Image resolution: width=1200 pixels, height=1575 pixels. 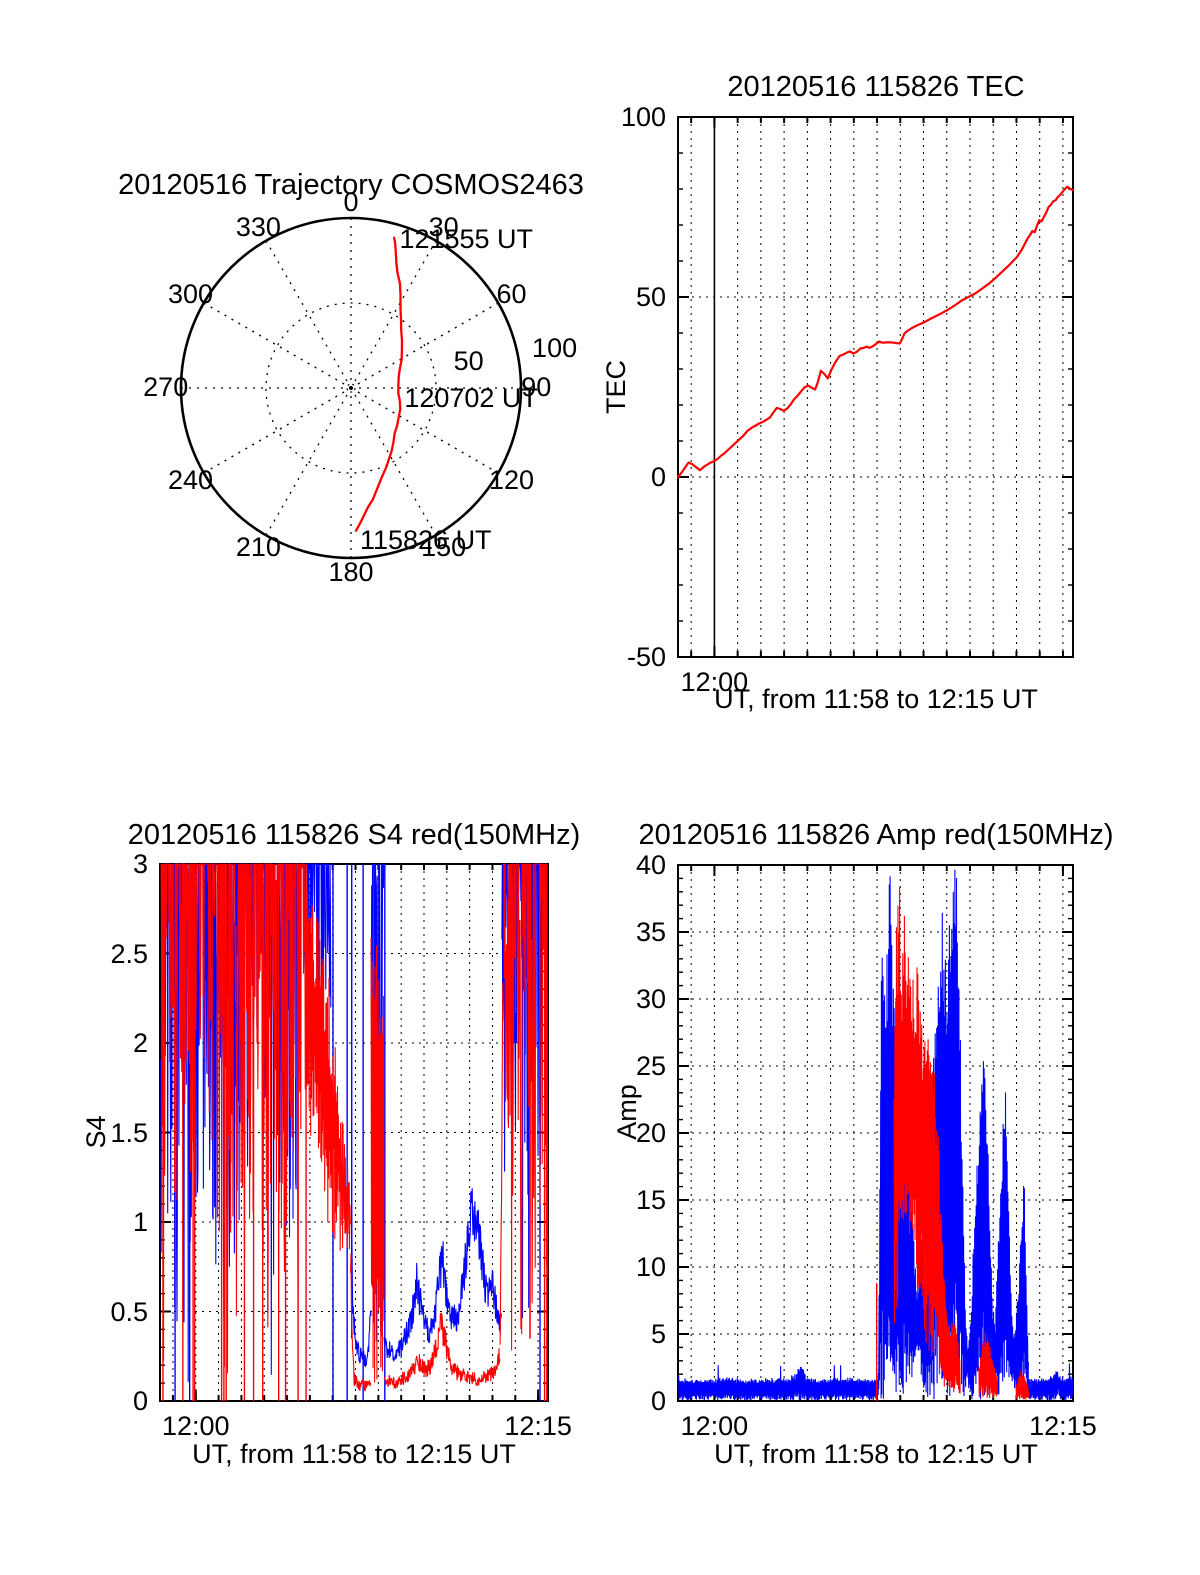 What do you see at coordinates (875, 1133) in the screenshot?
I see `amp-chart` at bounding box center [875, 1133].